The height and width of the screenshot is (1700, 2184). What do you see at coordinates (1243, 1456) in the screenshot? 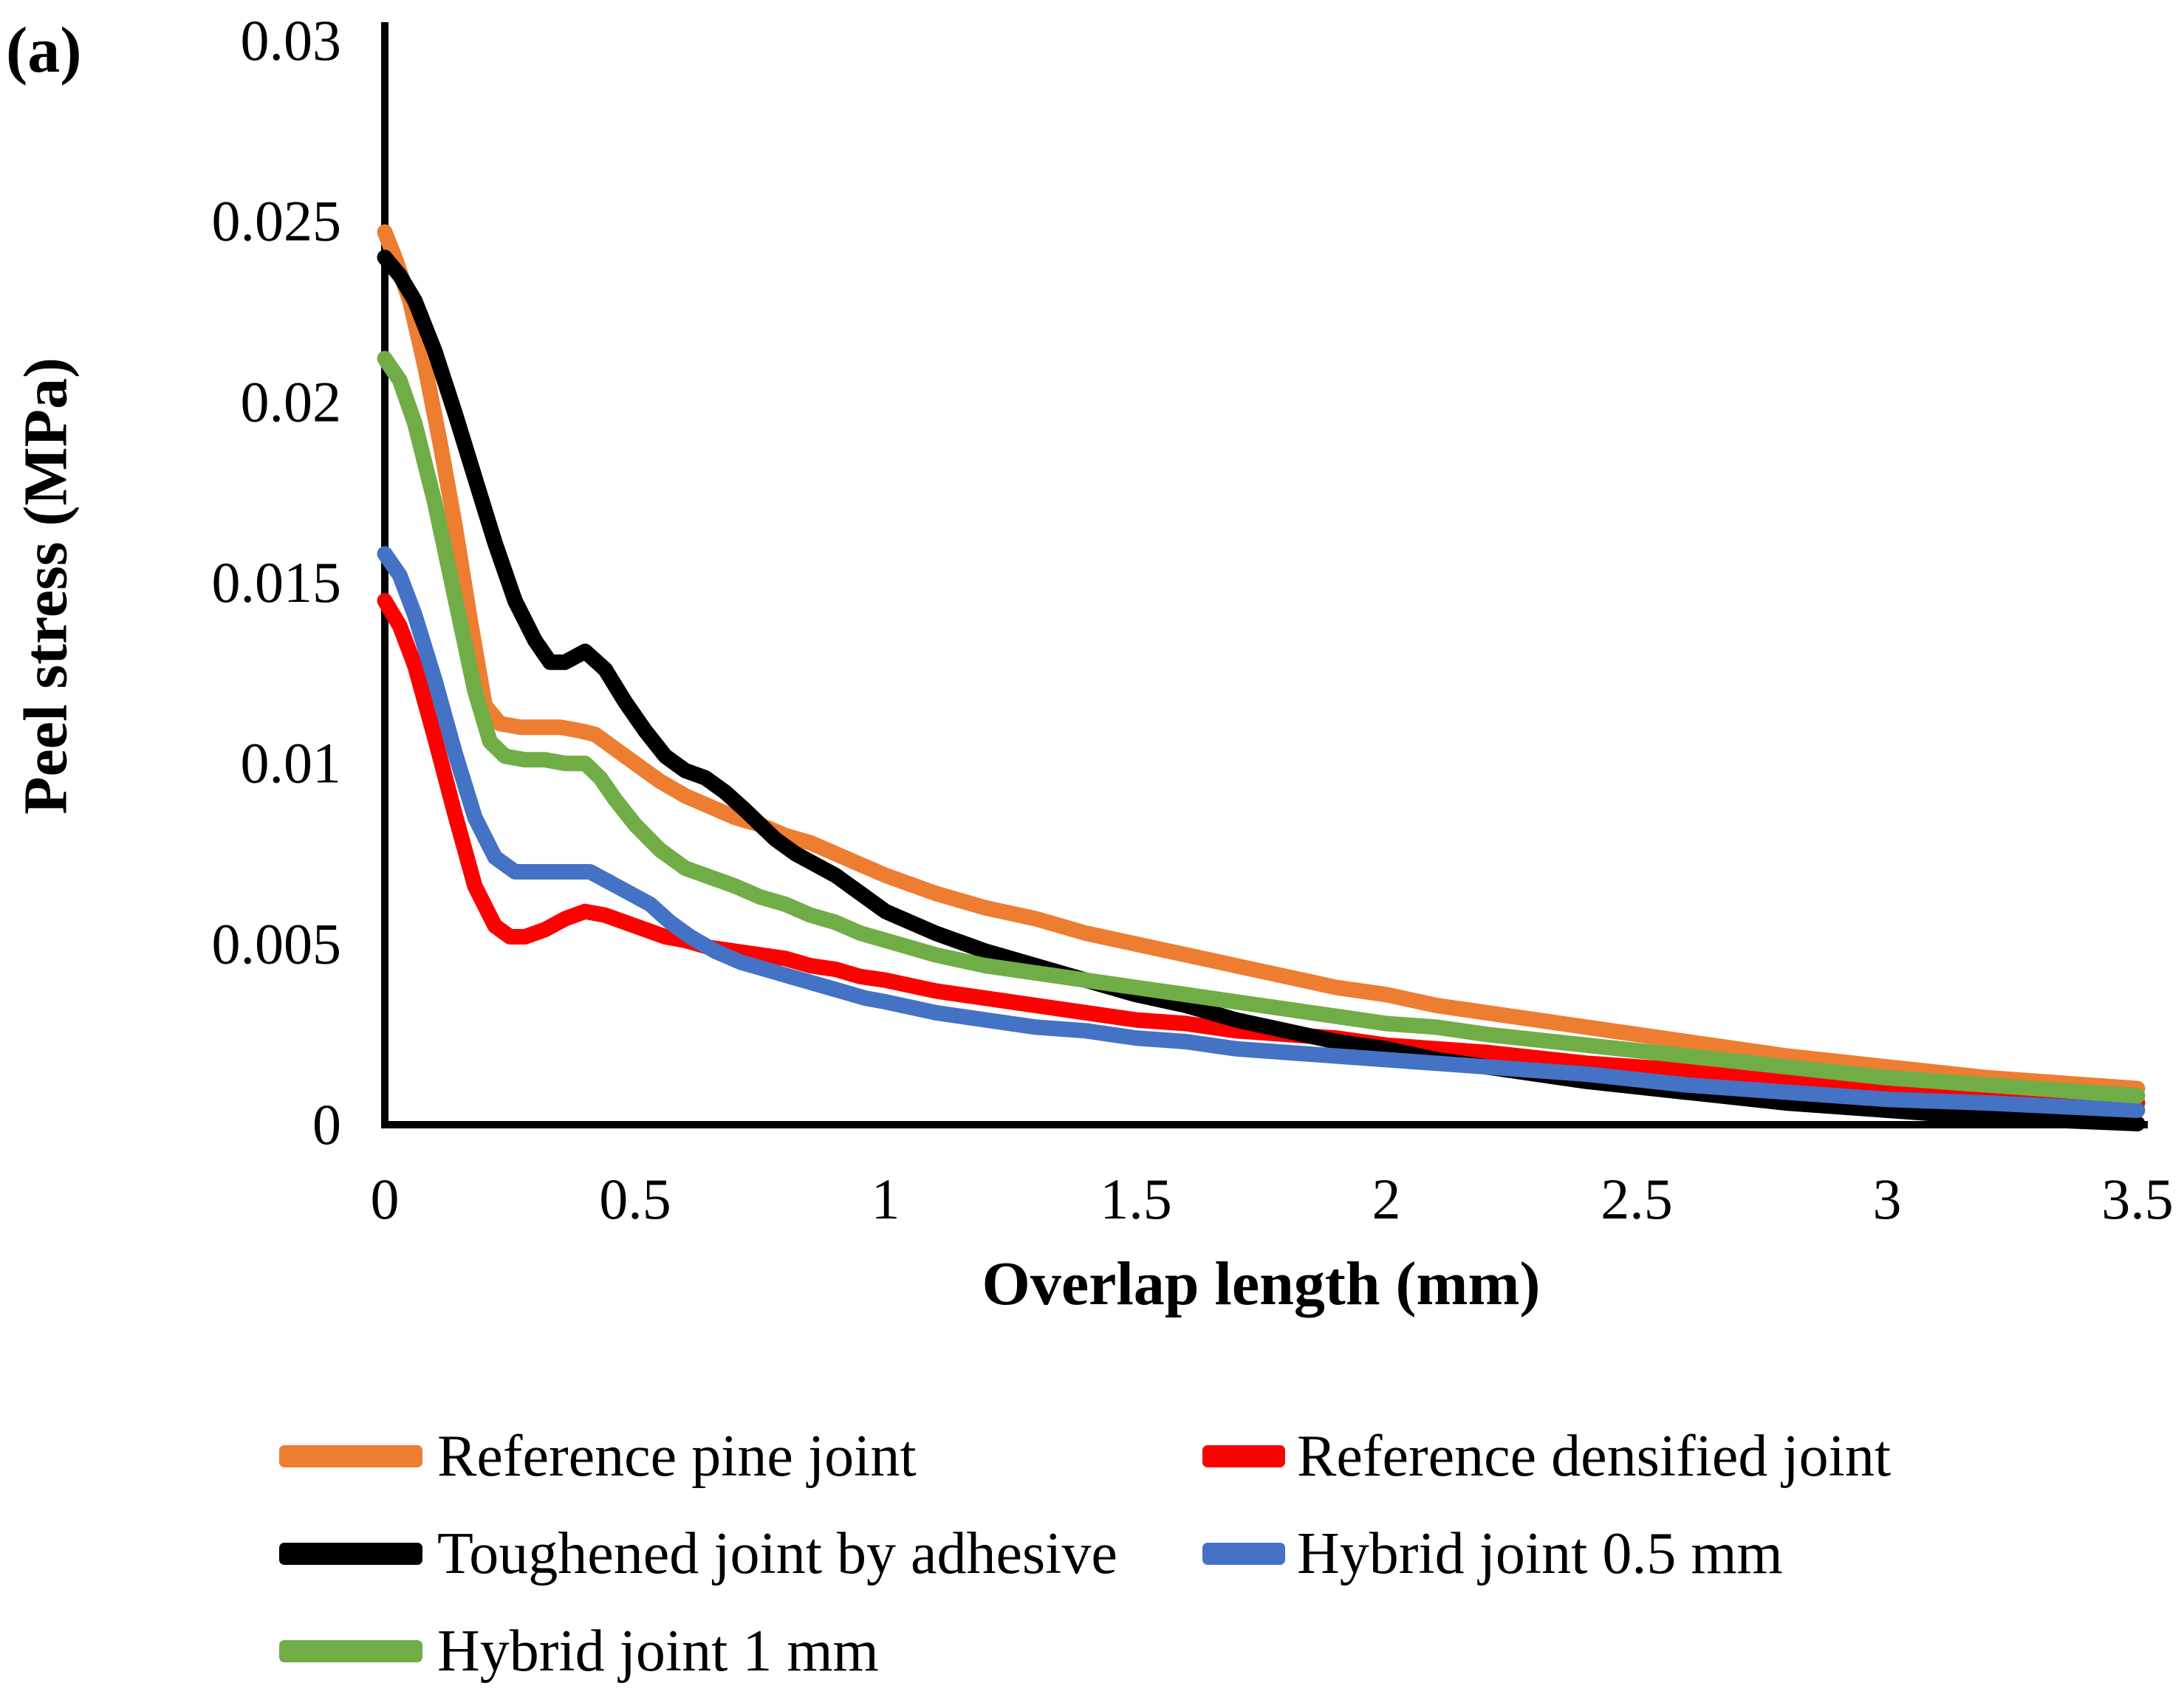
I see `legend-key-reference-densified-joint` at bounding box center [1243, 1456].